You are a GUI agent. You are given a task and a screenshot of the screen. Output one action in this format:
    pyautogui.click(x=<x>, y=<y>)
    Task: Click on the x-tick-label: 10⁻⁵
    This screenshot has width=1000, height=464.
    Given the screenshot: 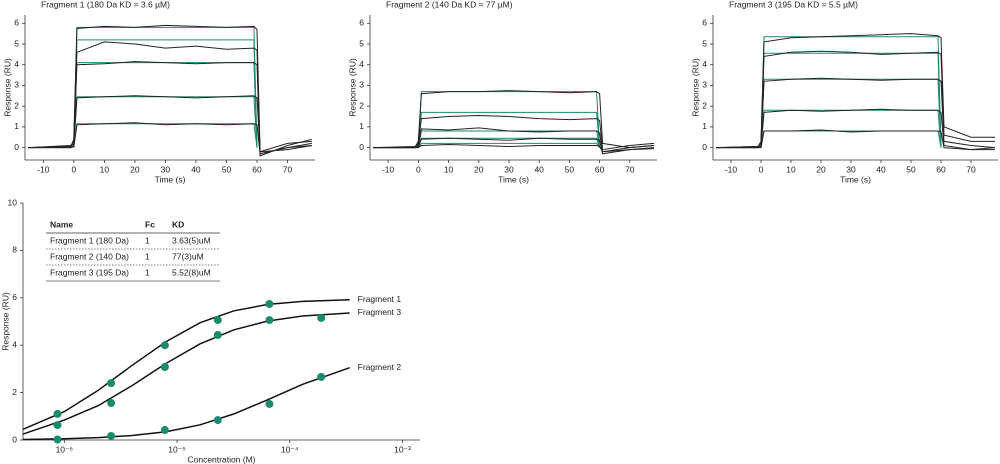 What is the action you would take?
    pyautogui.click(x=176, y=449)
    